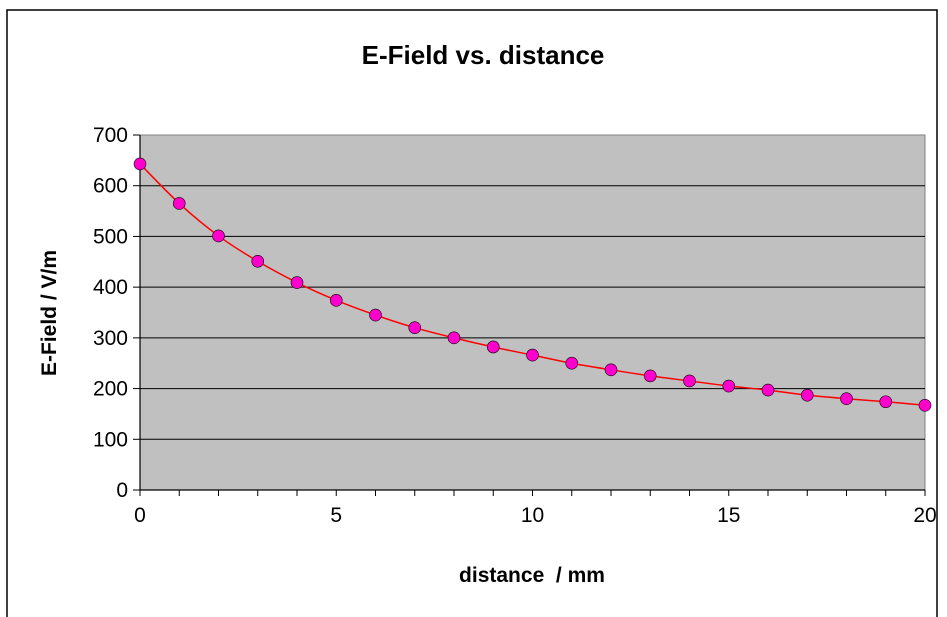  What do you see at coordinates (110, 135) in the screenshot?
I see `y-tick-label: 700` at bounding box center [110, 135].